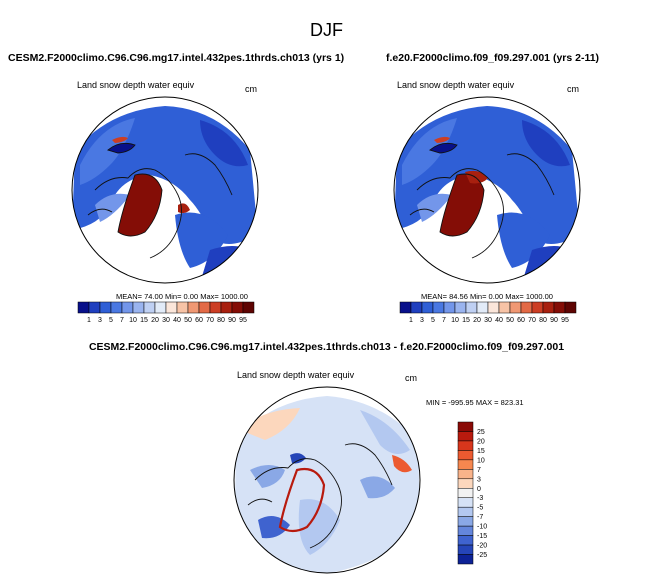  Describe the element at coordinates (456, 85) in the screenshot. I see `right-variable-label: Land snow depth water equiv` at that location.